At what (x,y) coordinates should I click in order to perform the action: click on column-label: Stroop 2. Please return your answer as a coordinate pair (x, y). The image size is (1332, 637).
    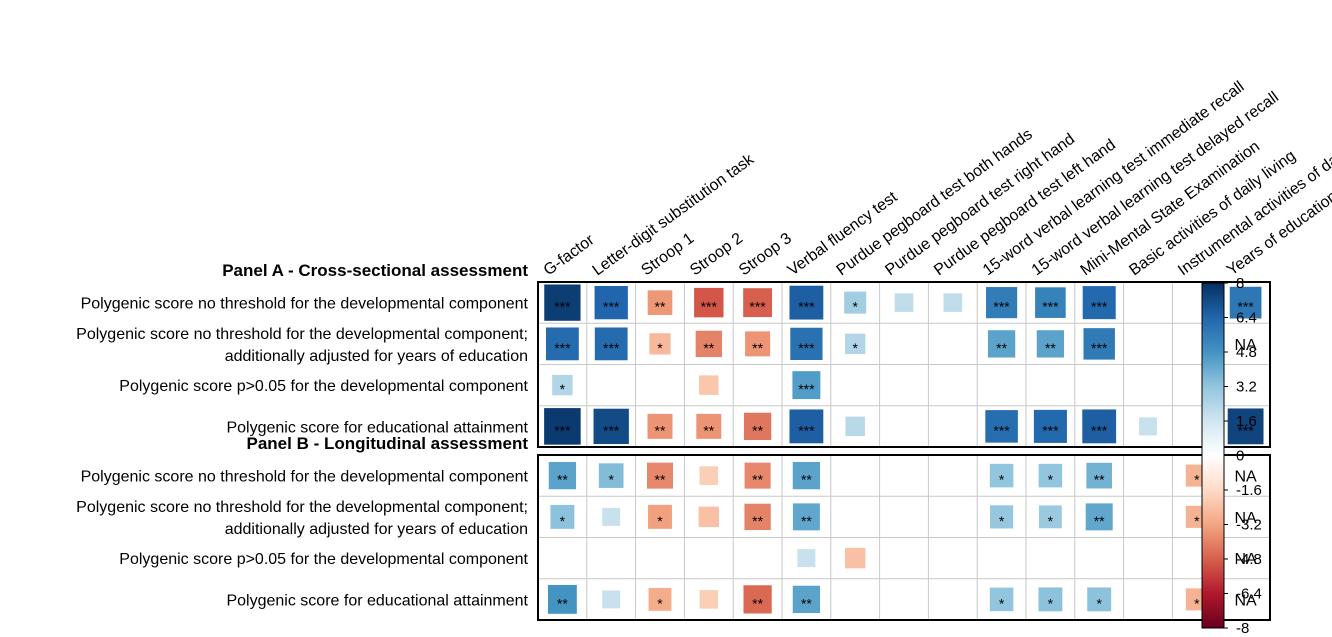
    Looking at the image, I should click on (716, 254).